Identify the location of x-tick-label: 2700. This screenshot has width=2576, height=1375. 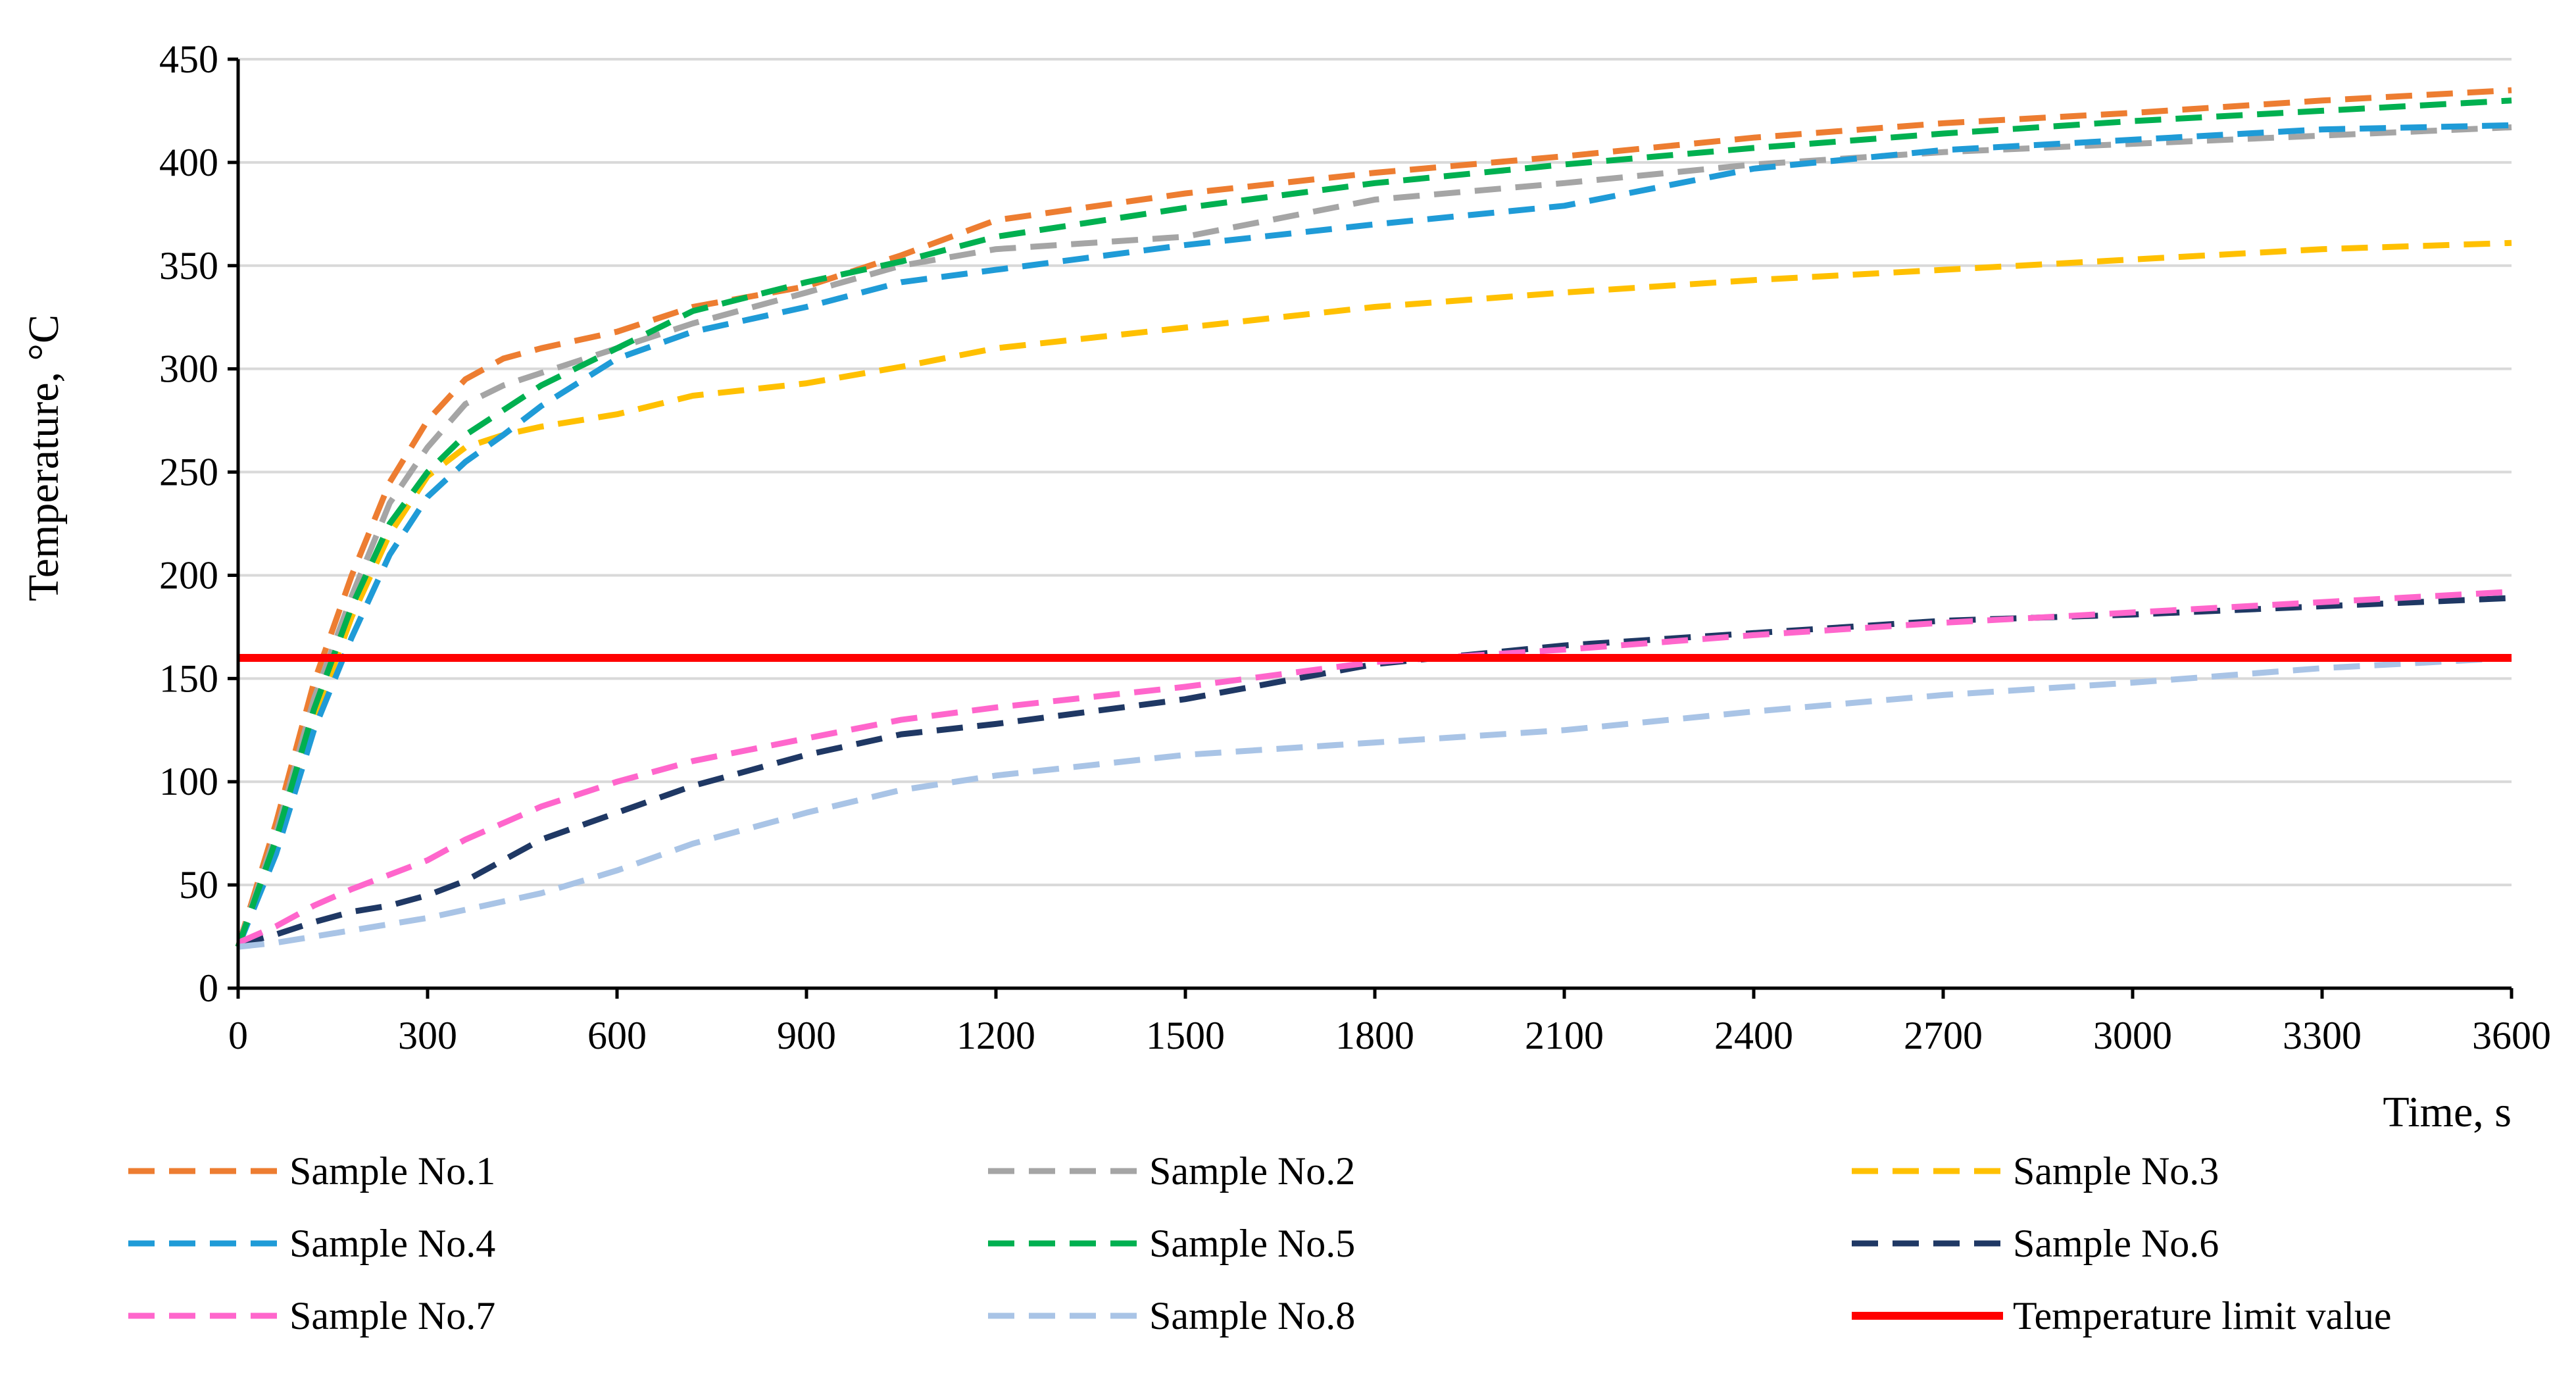
(1943, 1035).